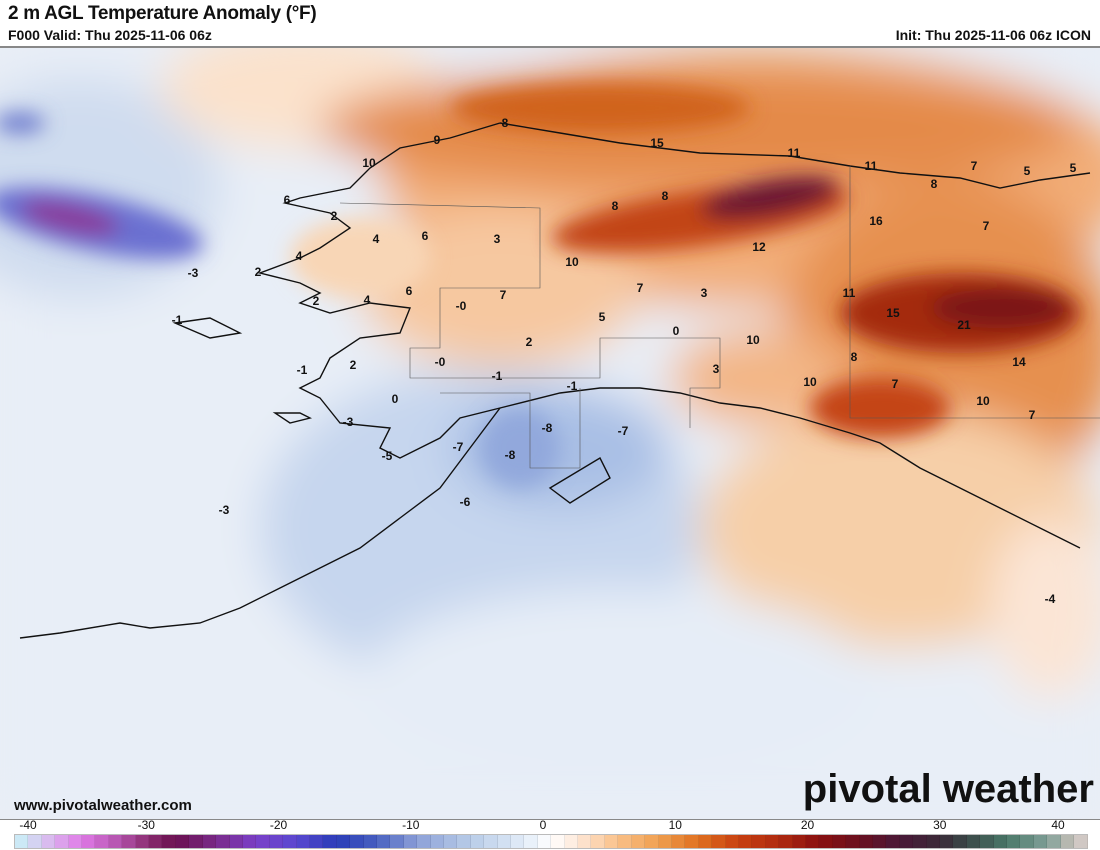  I want to click on colorbar-tick-label: 10, so click(675, 825).